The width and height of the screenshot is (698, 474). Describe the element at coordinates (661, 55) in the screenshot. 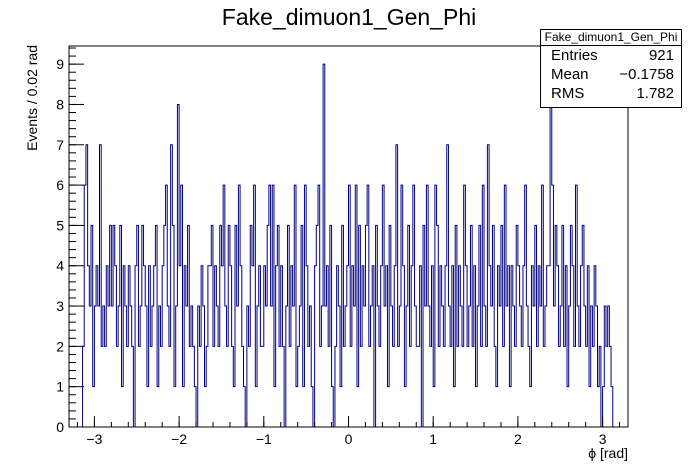

I see `stats-entries-value: 921` at that location.